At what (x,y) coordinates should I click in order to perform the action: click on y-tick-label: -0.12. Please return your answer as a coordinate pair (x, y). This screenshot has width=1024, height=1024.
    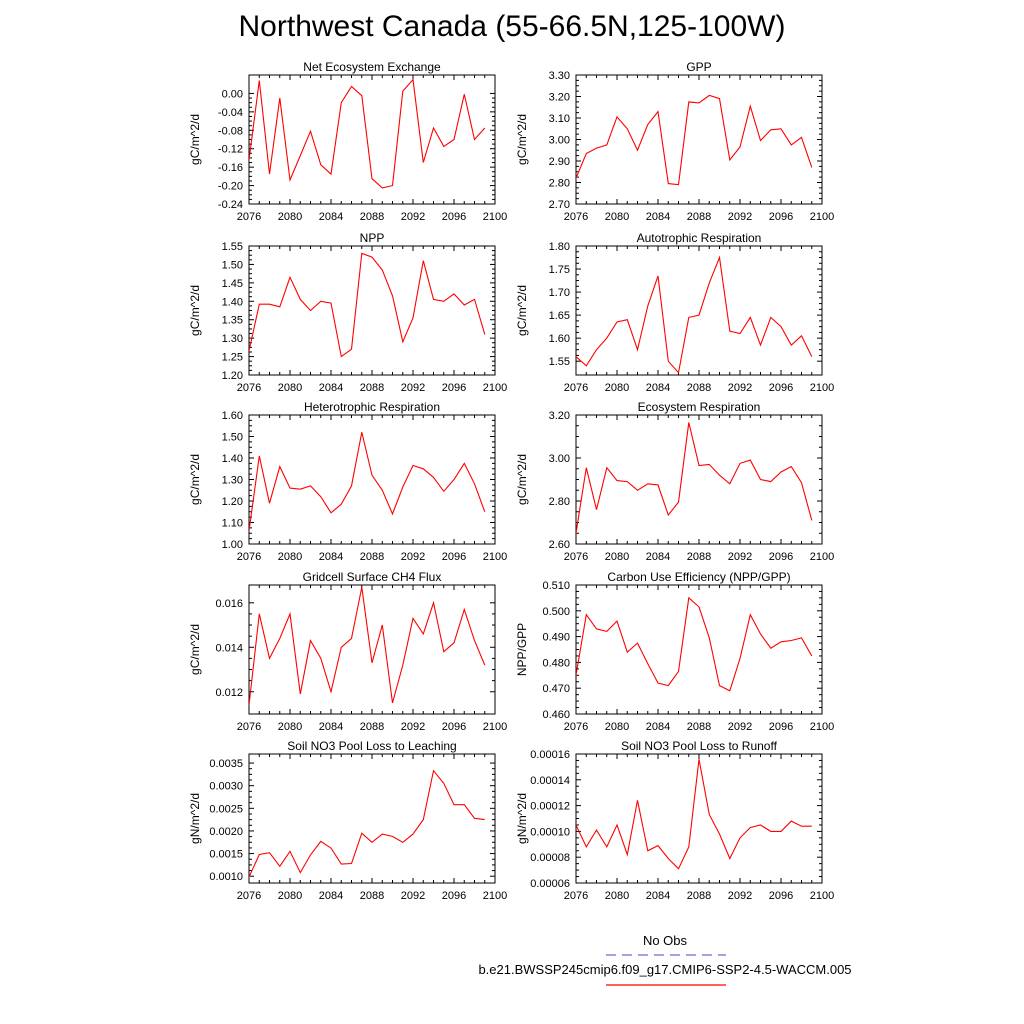
    Looking at the image, I should click on (230, 150).